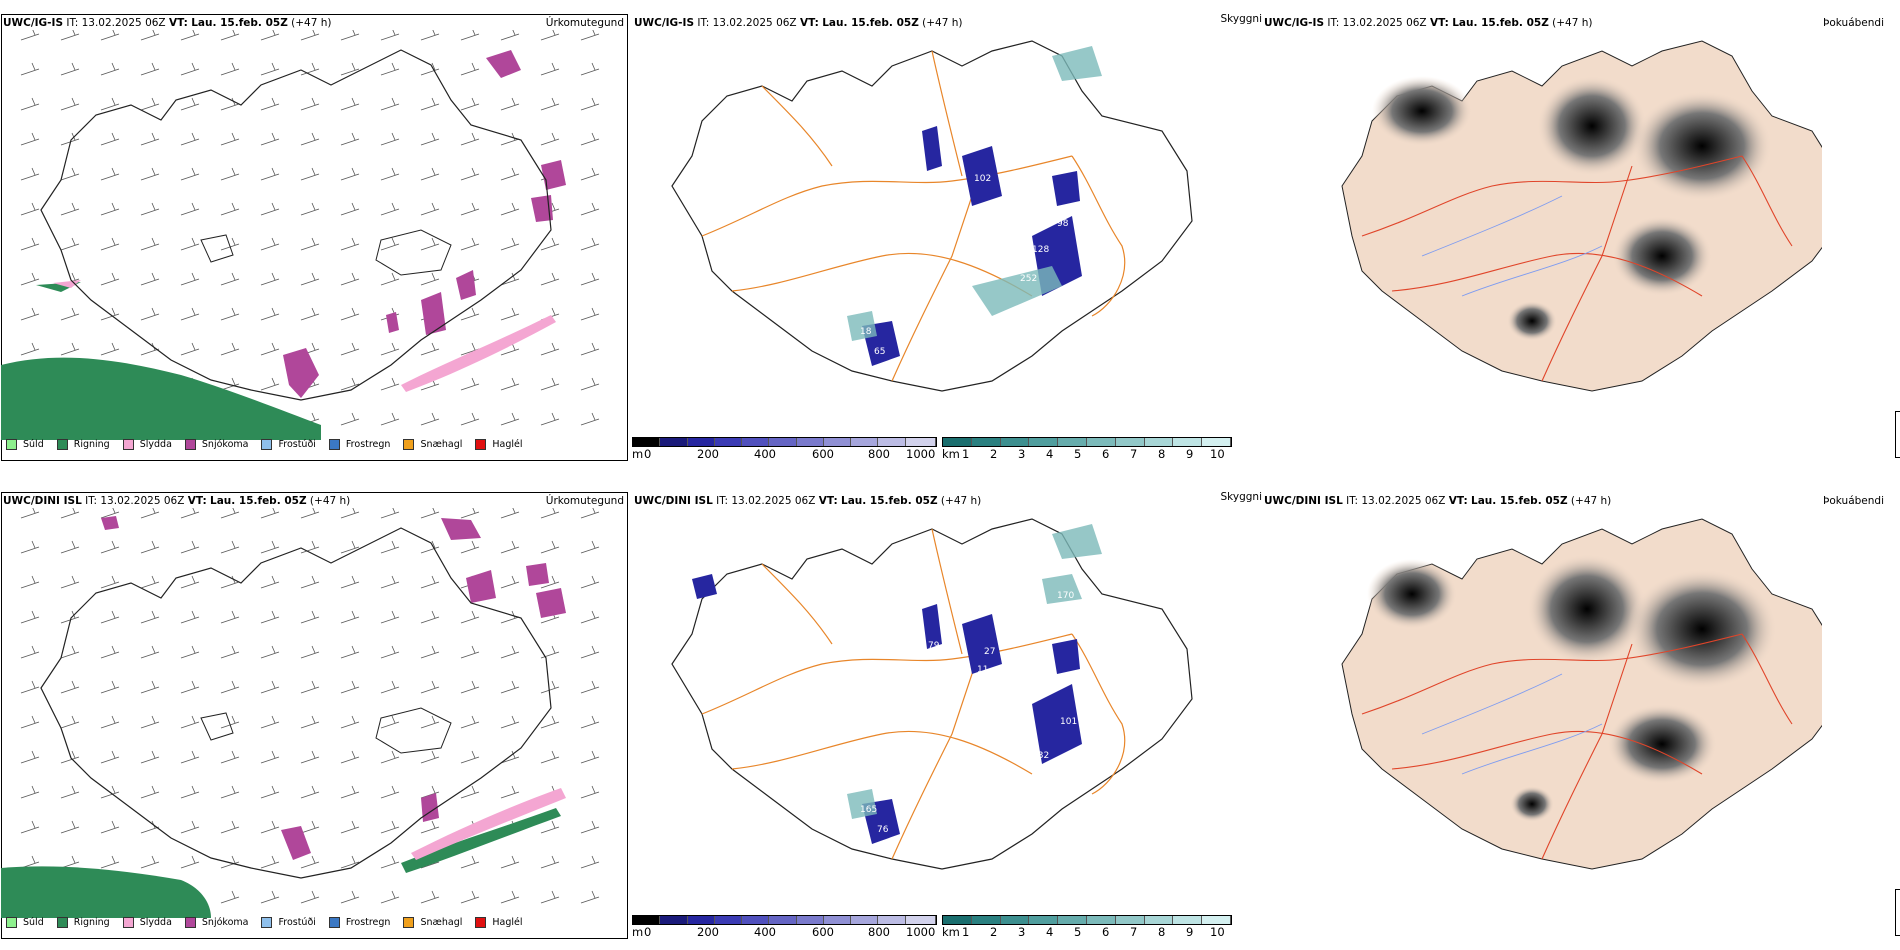 This screenshot has width=1900, height=950. Describe the element at coordinates (478, 353) in the screenshot. I see `sleet-area-se` at that location.